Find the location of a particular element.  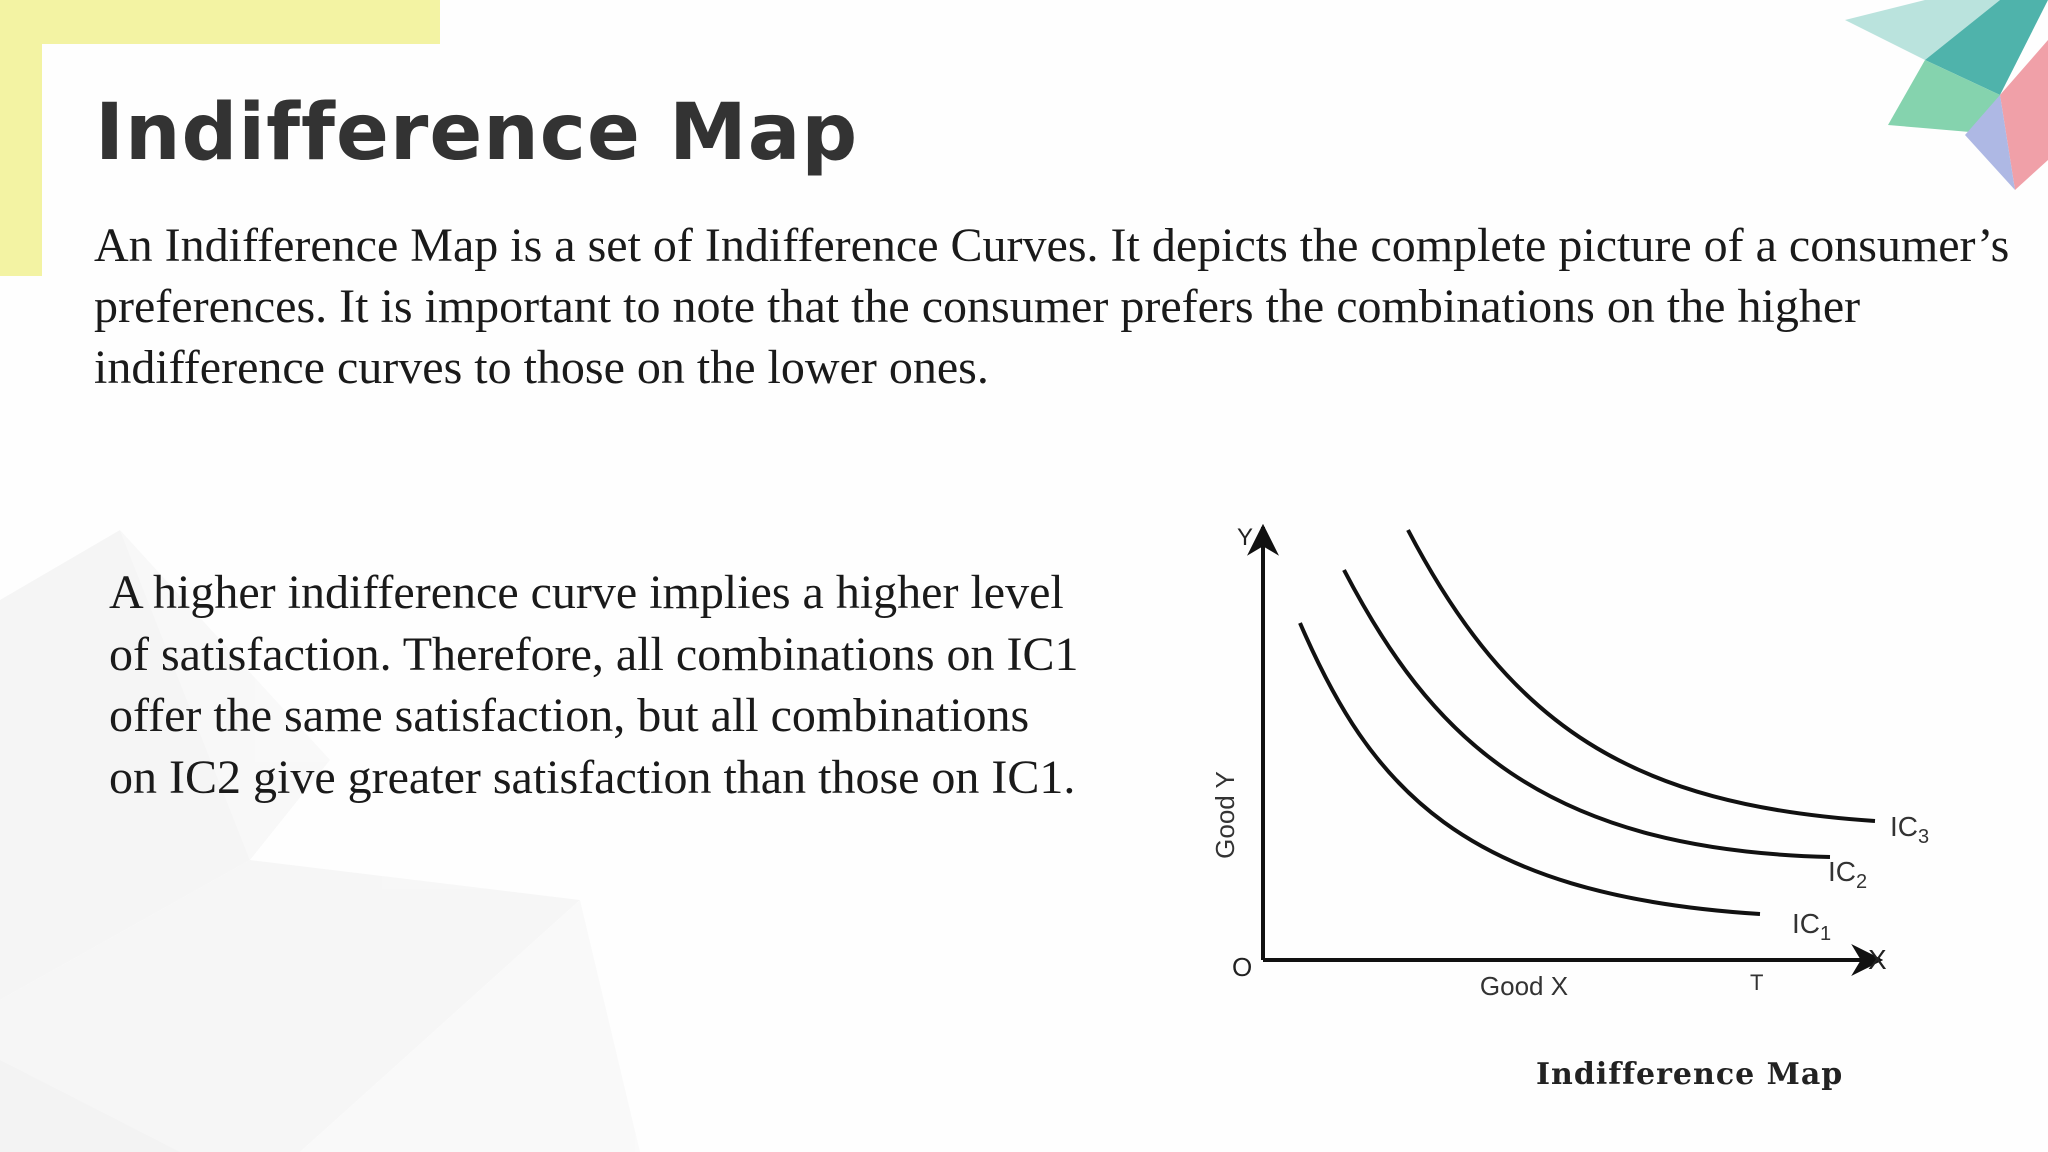

curve-label-ic3: IC3 is located at coordinates (1909, 829).